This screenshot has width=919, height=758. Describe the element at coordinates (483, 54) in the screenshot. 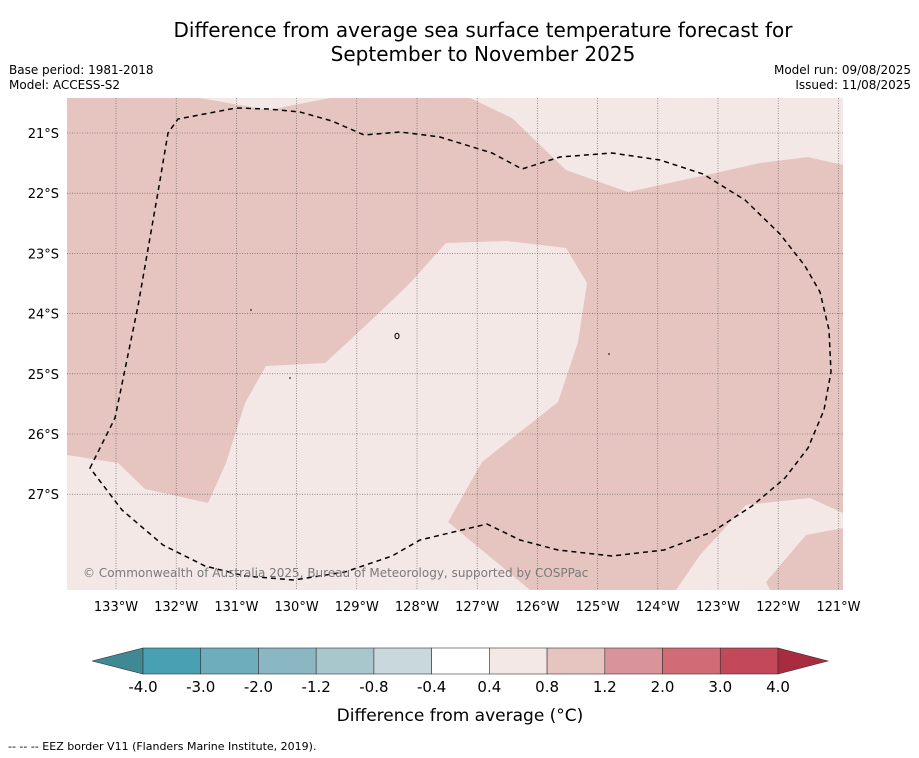

I see `title-line-2: September to November 2025` at that location.